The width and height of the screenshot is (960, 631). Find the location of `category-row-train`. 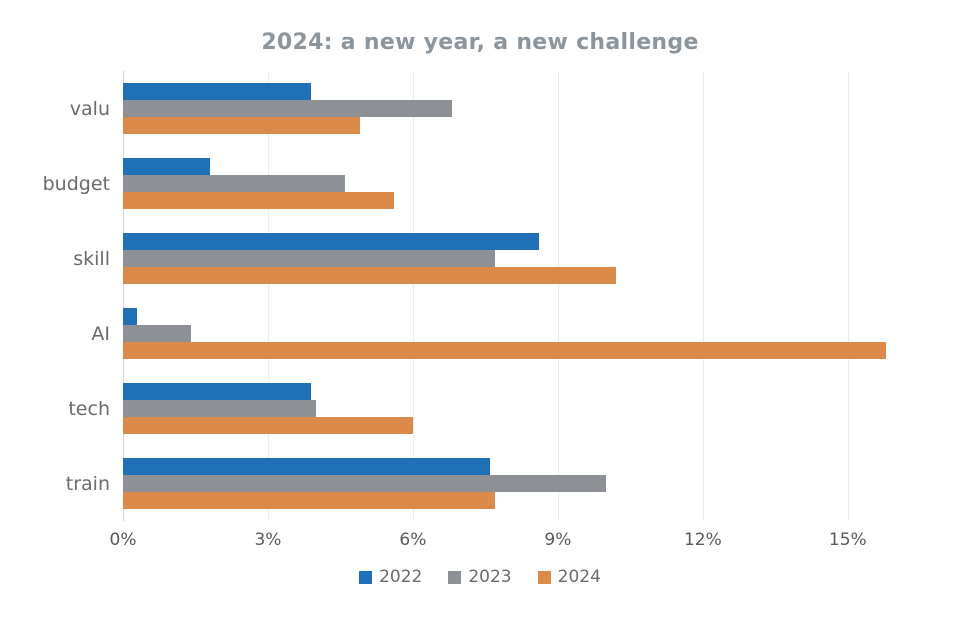

category-row-train is located at coordinates (511, 483).